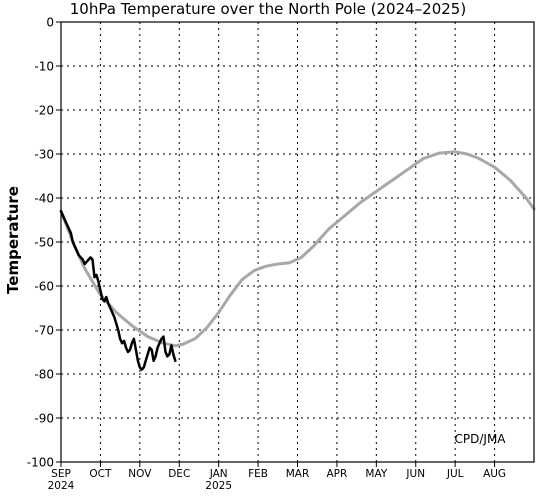 This screenshot has width=540, height=497. Describe the element at coordinates (455, 474) in the screenshot. I see `x-tick-label: JUL` at that location.